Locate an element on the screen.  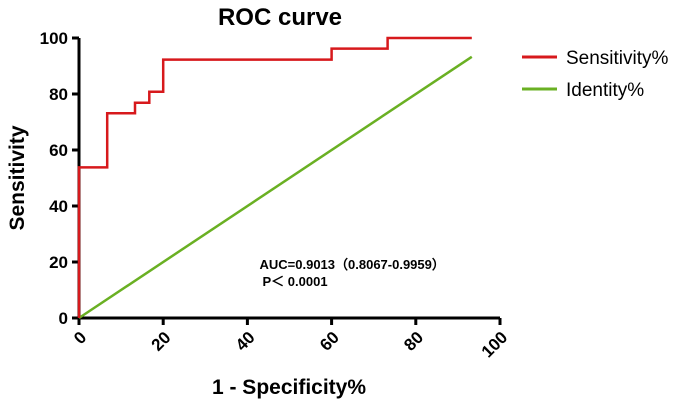
legend: Sensitivity% Identity% is located at coordinates (595, 74).